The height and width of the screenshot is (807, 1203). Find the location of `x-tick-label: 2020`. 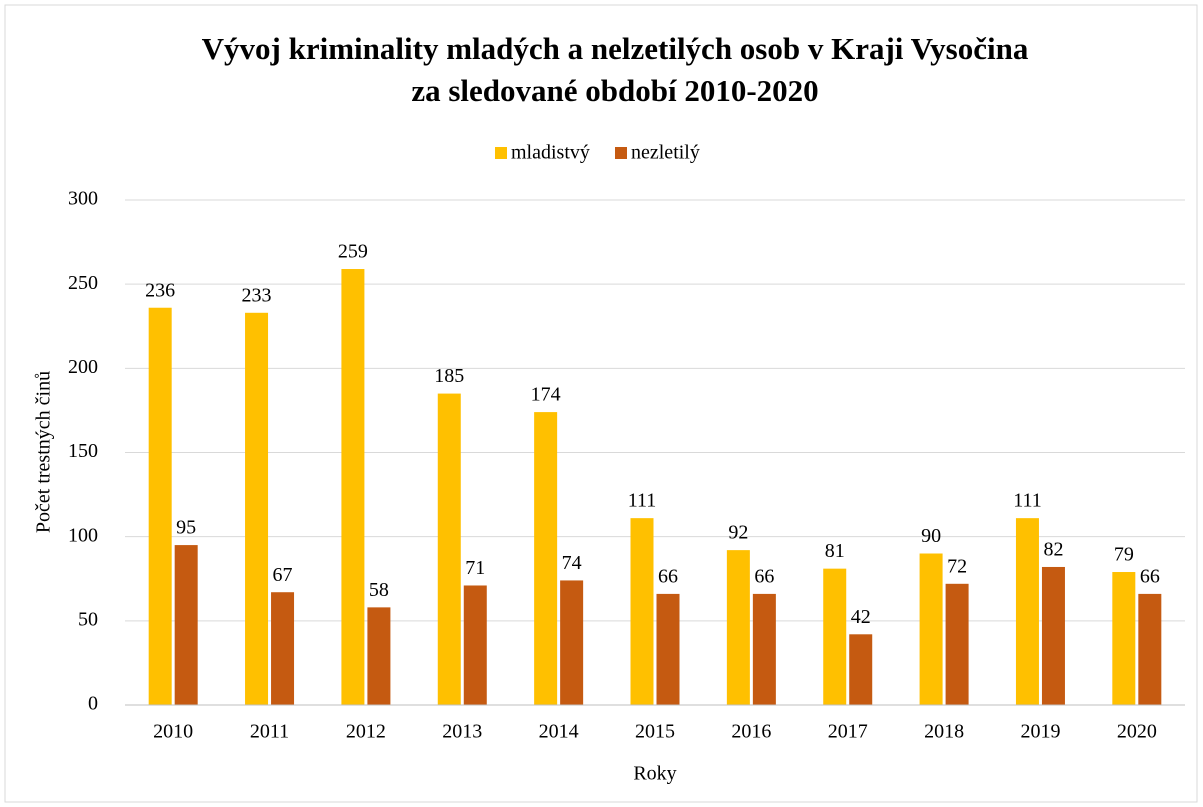

x-tick-label: 2020 is located at coordinates (1137, 732).